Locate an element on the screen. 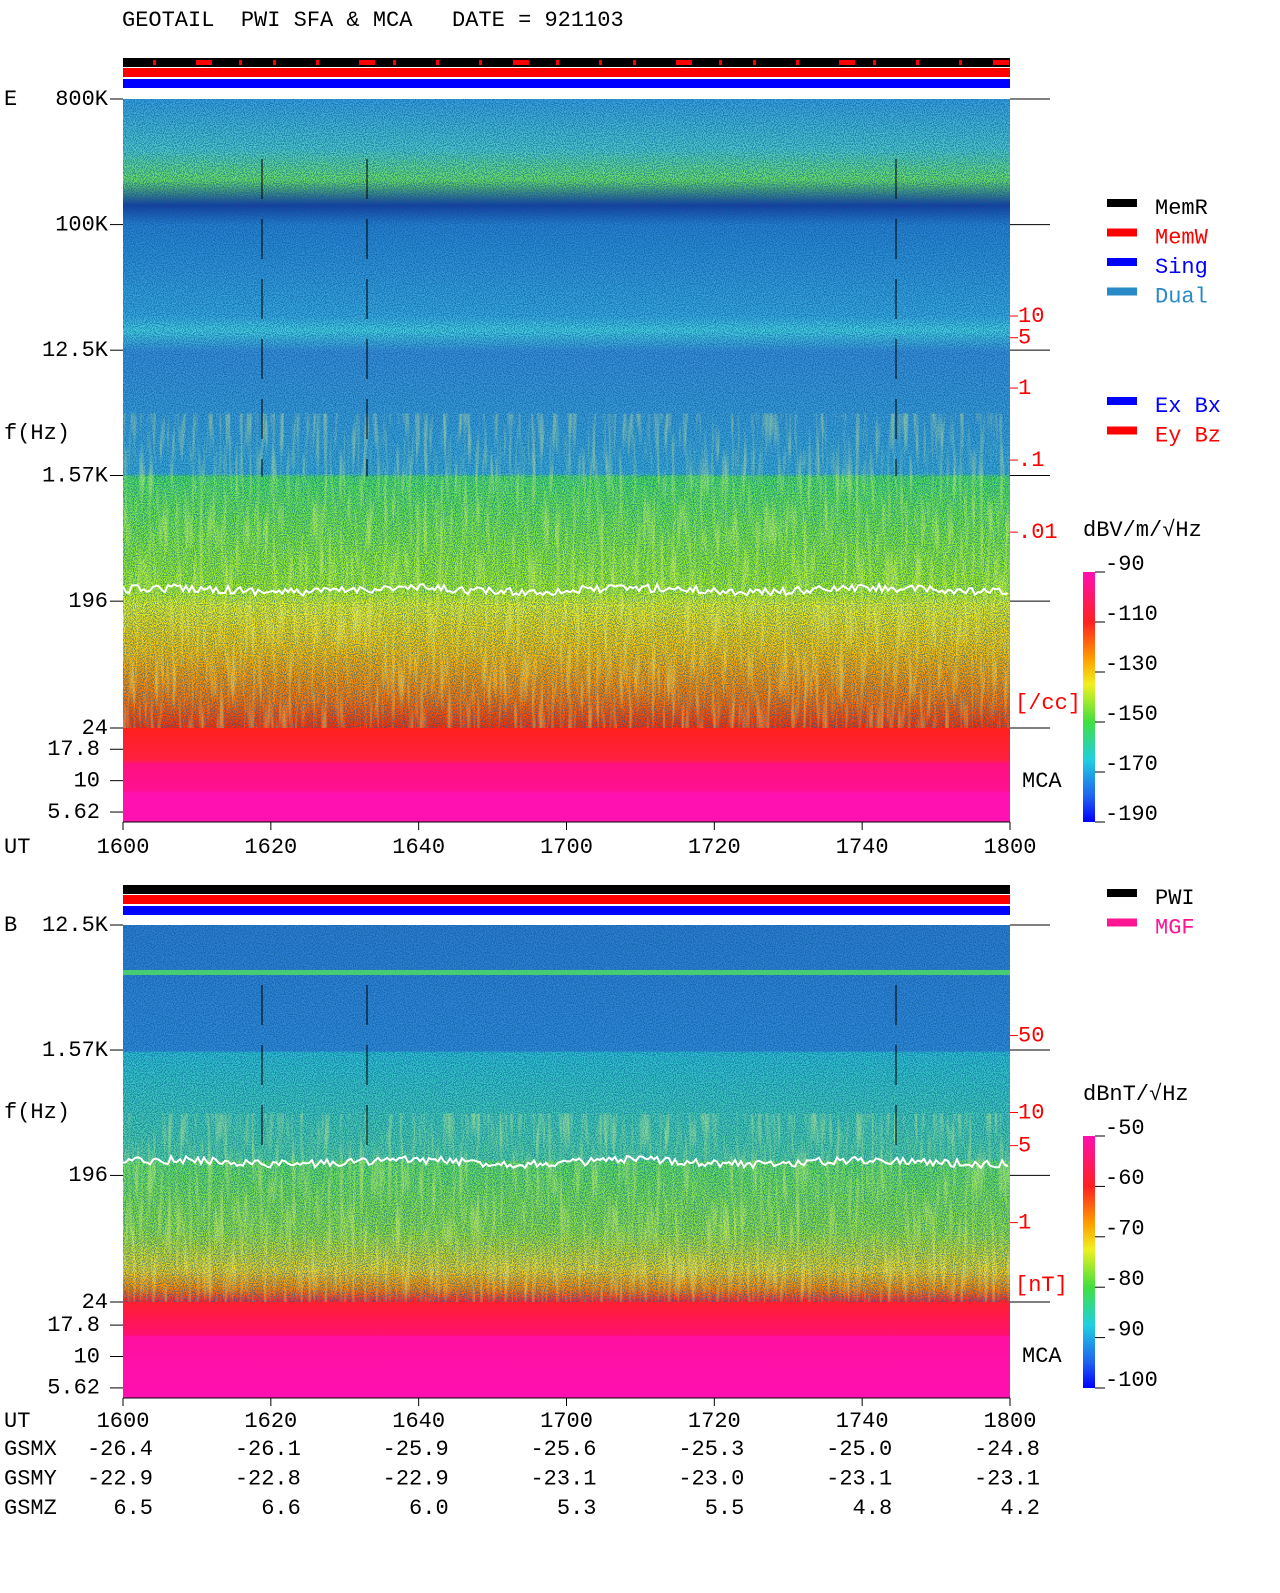 This screenshot has height=1593, width=1280. orbit-value: -22.9 is located at coordinates (416, 1478).